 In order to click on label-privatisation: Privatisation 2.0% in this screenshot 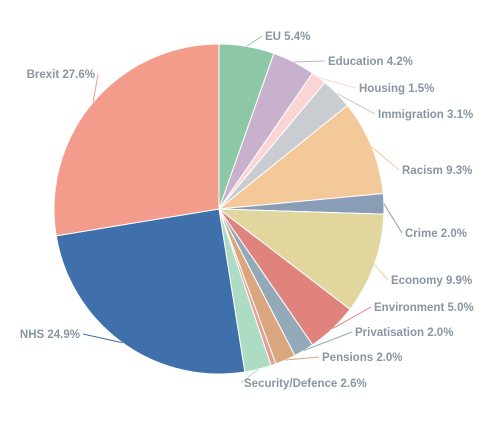, I will do `click(404, 333)`.